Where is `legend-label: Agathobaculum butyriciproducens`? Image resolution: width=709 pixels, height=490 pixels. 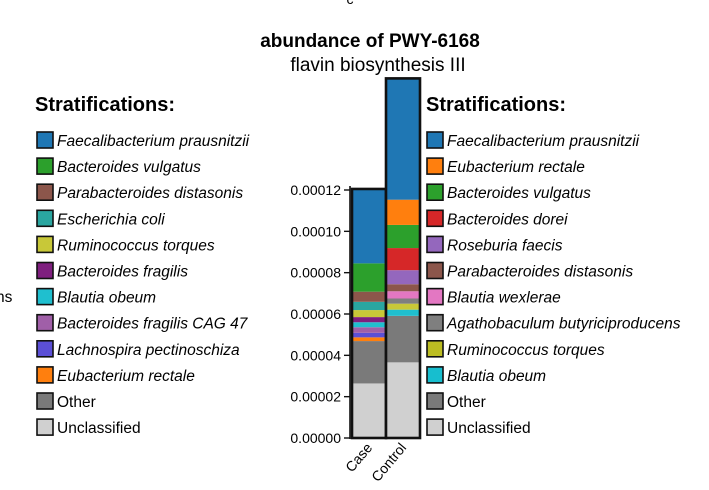 legend-label: Agathobaculum butyriciproducens is located at coordinates (563, 324).